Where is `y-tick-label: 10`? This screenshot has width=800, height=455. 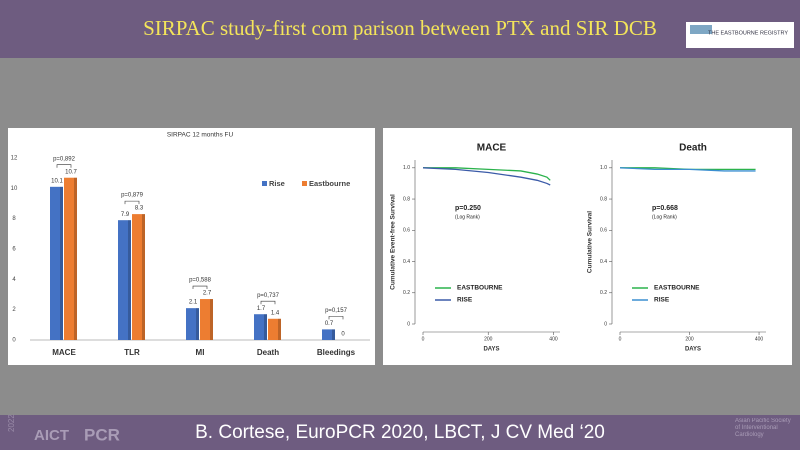
y-tick-label: 10 is located at coordinates (14, 189).